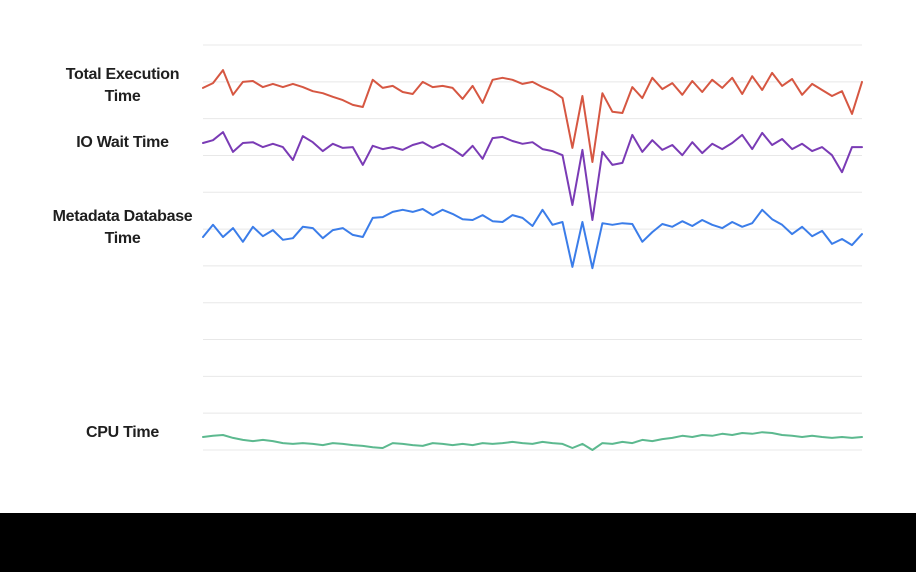 The width and height of the screenshot is (916, 572). What do you see at coordinates (122, 74) in the screenshot?
I see `series-label-line: Total Execution` at bounding box center [122, 74].